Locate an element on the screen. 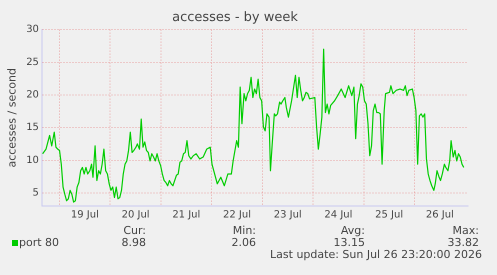 This screenshot has width=497, height=275. text: 13.15 is located at coordinates (349, 242).